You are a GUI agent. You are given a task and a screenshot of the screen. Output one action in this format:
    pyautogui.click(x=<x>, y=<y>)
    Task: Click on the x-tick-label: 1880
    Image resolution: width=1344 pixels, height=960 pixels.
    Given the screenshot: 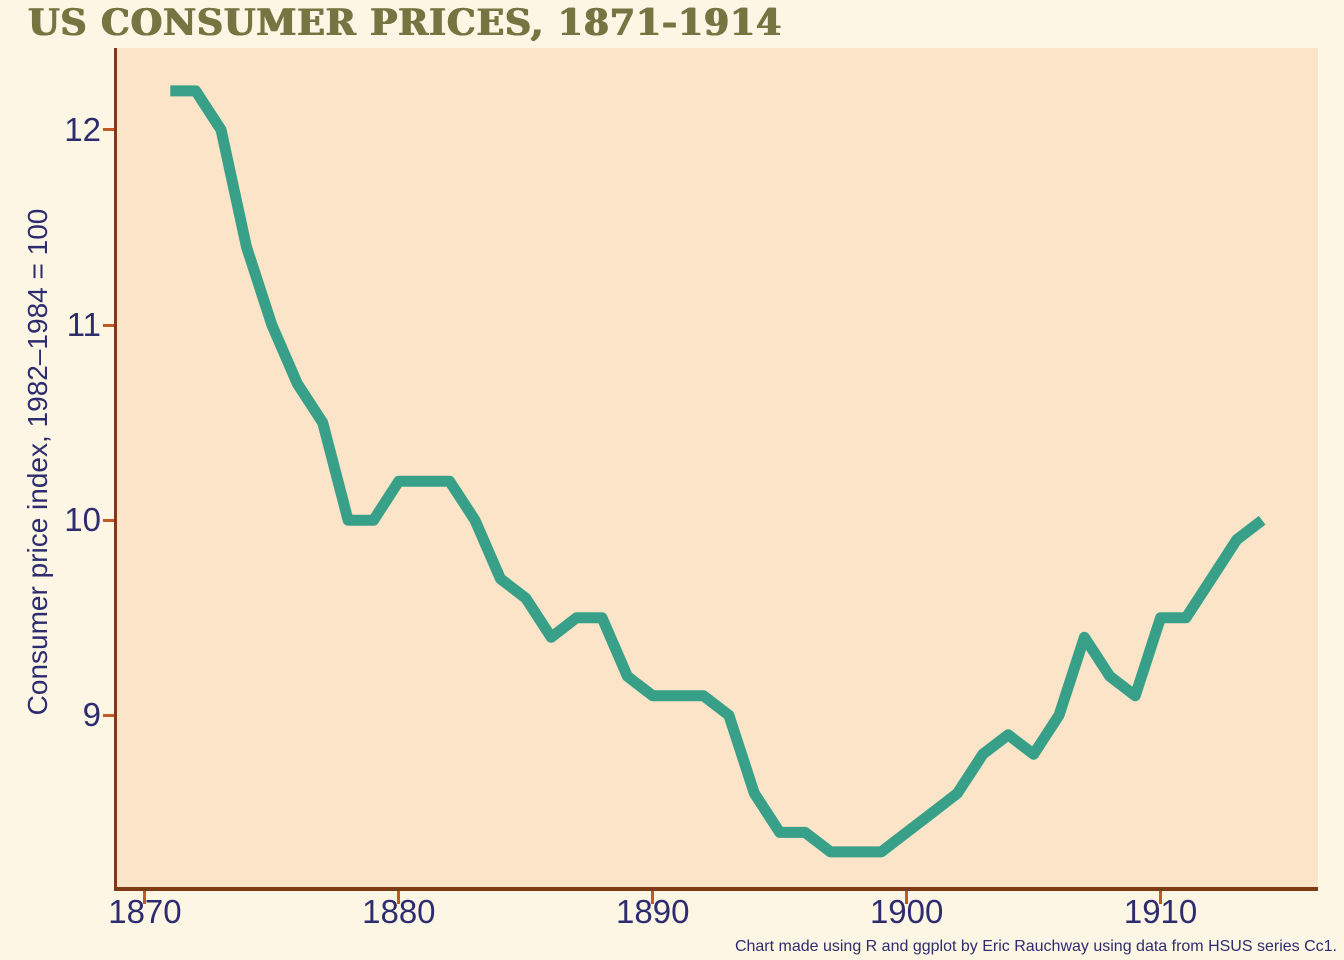 What is the action you would take?
    pyautogui.click(x=399, y=911)
    